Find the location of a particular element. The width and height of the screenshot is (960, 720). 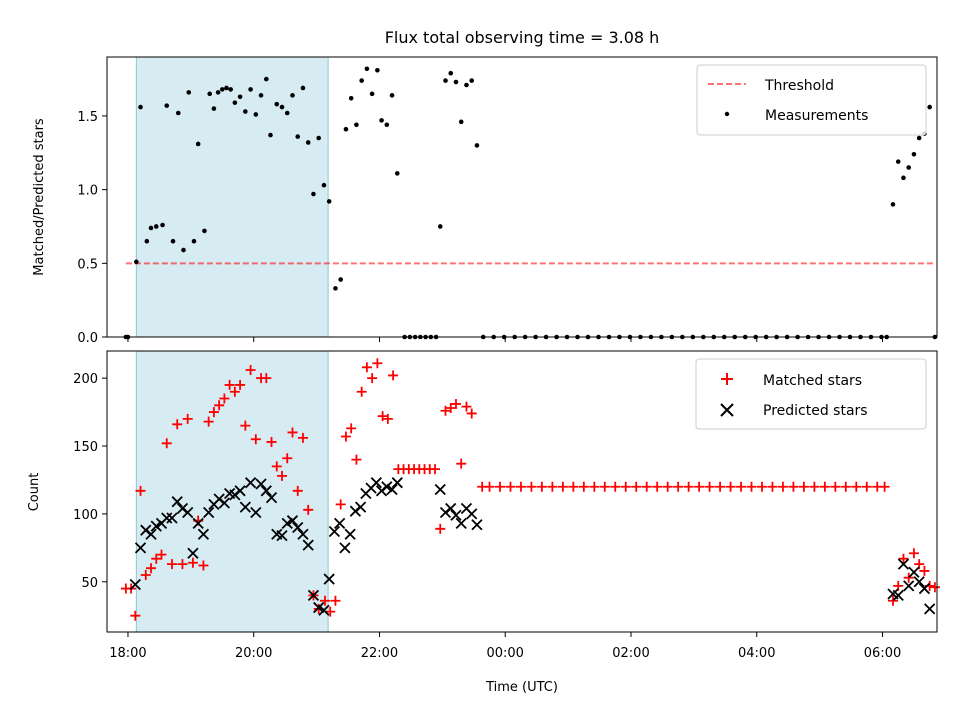

y-tick-label: 200 is located at coordinates (85, 379).